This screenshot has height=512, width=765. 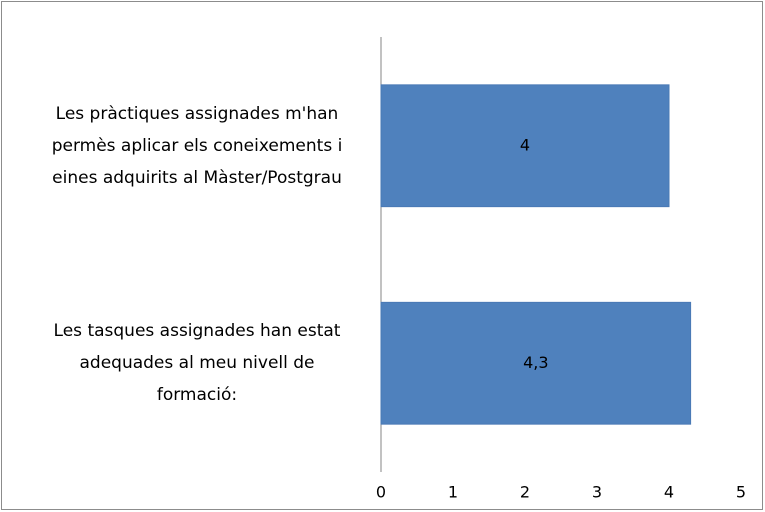 I want to click on value-label: 4, so click(x=525, y=144).